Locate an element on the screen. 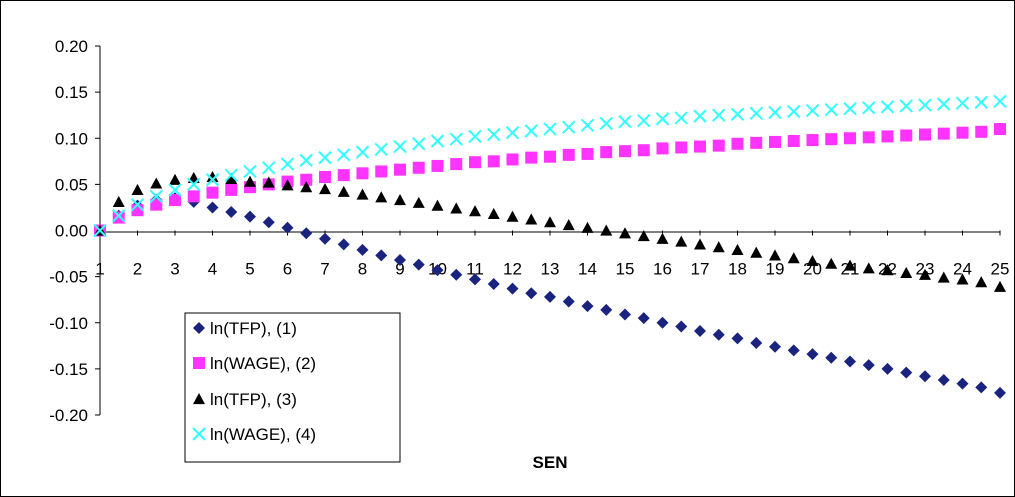 The height and width of the screenshot is (497, 1015). y-tick-label: 0.15 is located at coordinates (71, 92).